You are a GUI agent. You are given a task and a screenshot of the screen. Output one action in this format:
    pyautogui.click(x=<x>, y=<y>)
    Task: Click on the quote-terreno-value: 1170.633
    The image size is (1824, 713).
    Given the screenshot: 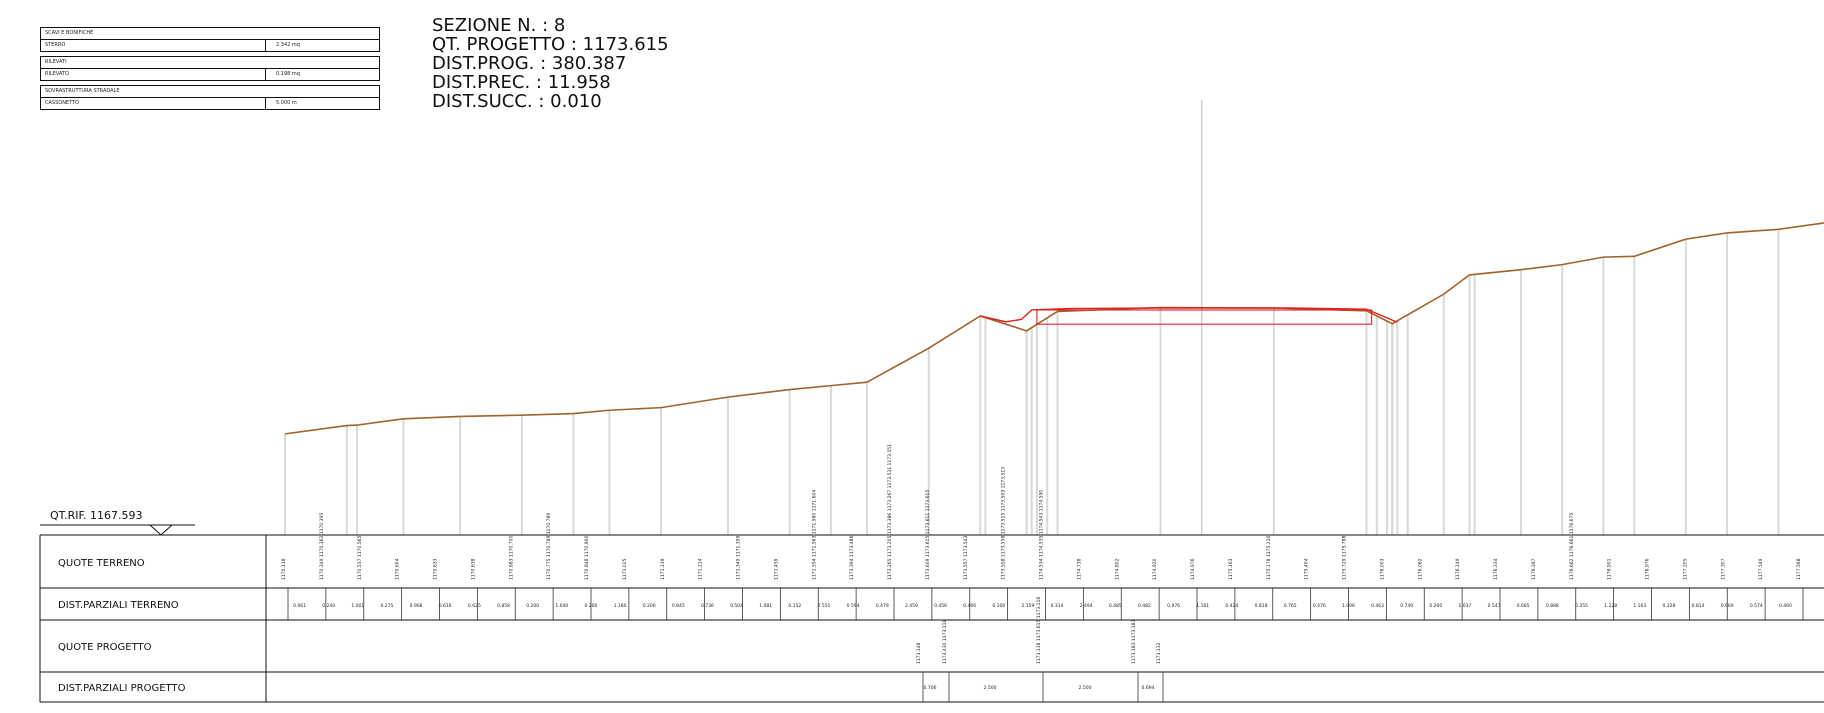 What is the action you would take?
    pyautogui.click(x=436, y=569)
    